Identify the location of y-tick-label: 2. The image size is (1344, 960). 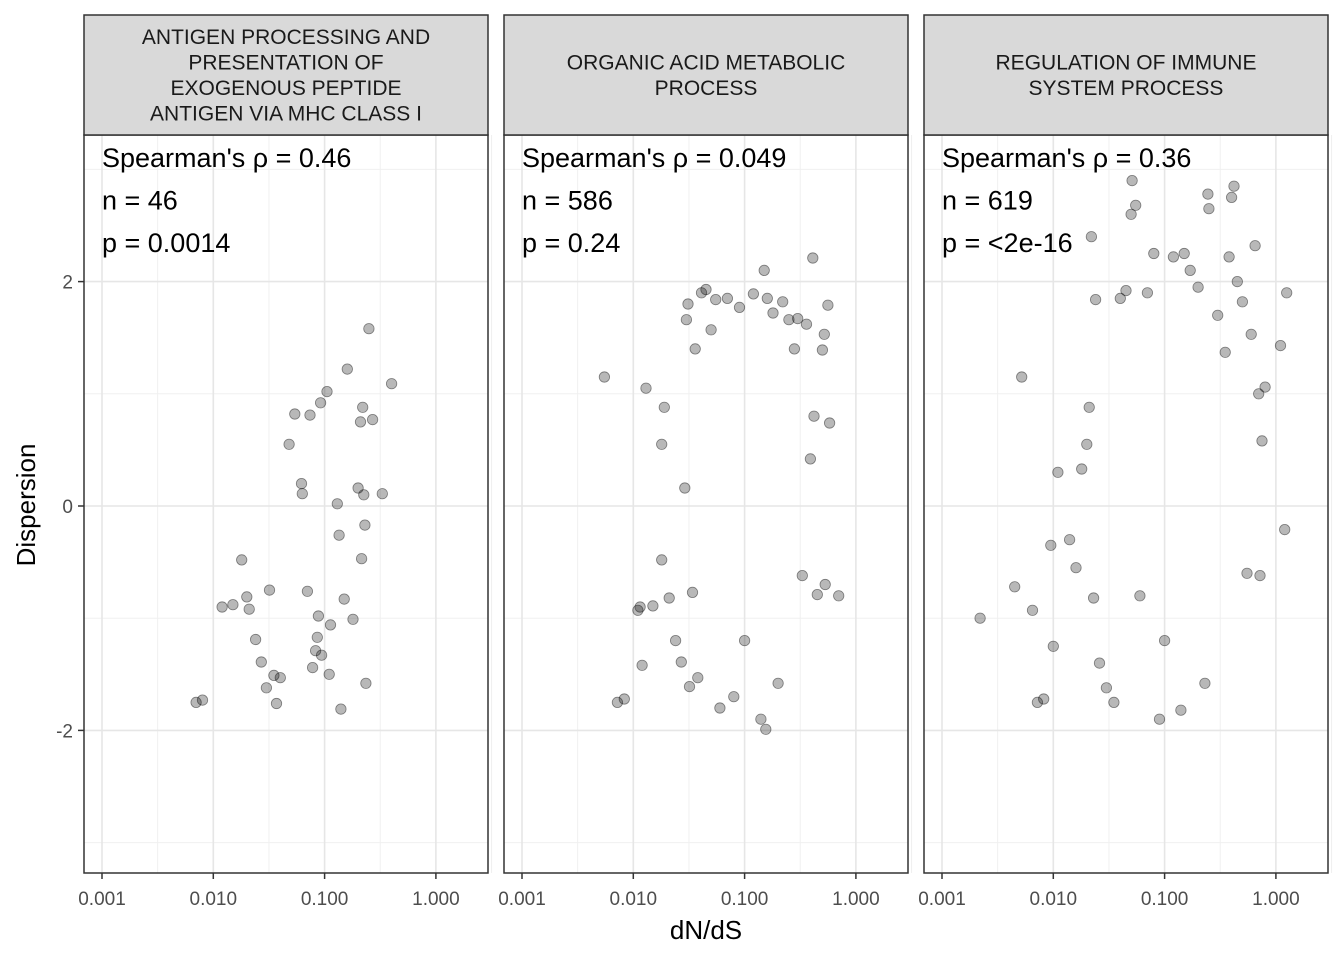
(67, 283).